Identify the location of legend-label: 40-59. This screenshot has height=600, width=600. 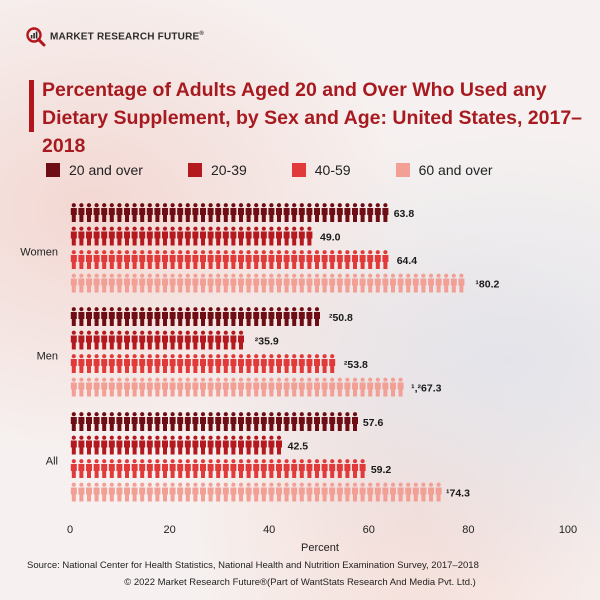
(332, 170).